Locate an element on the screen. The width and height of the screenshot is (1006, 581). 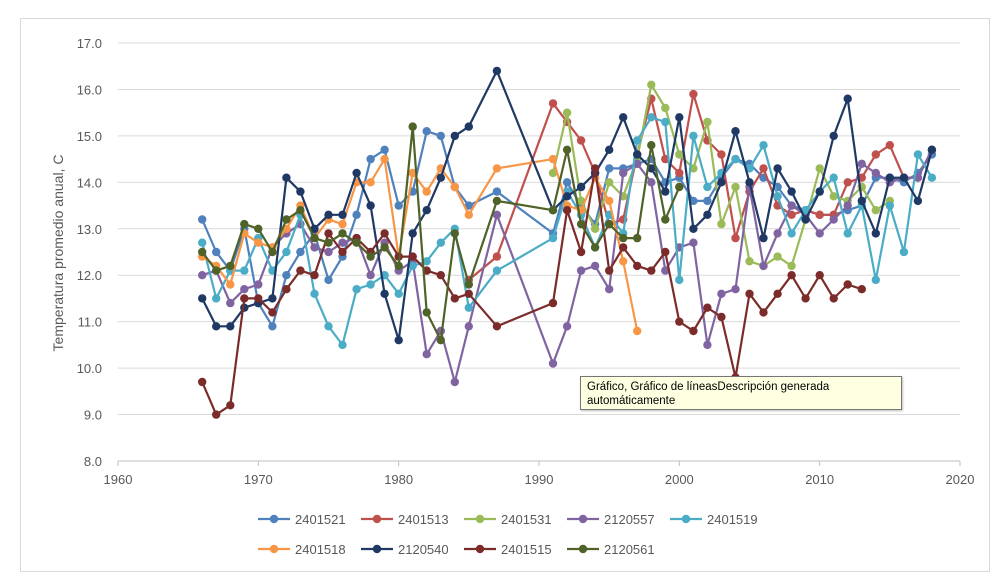
x-tick-label: 2010 is located at coordinates (819, 479).